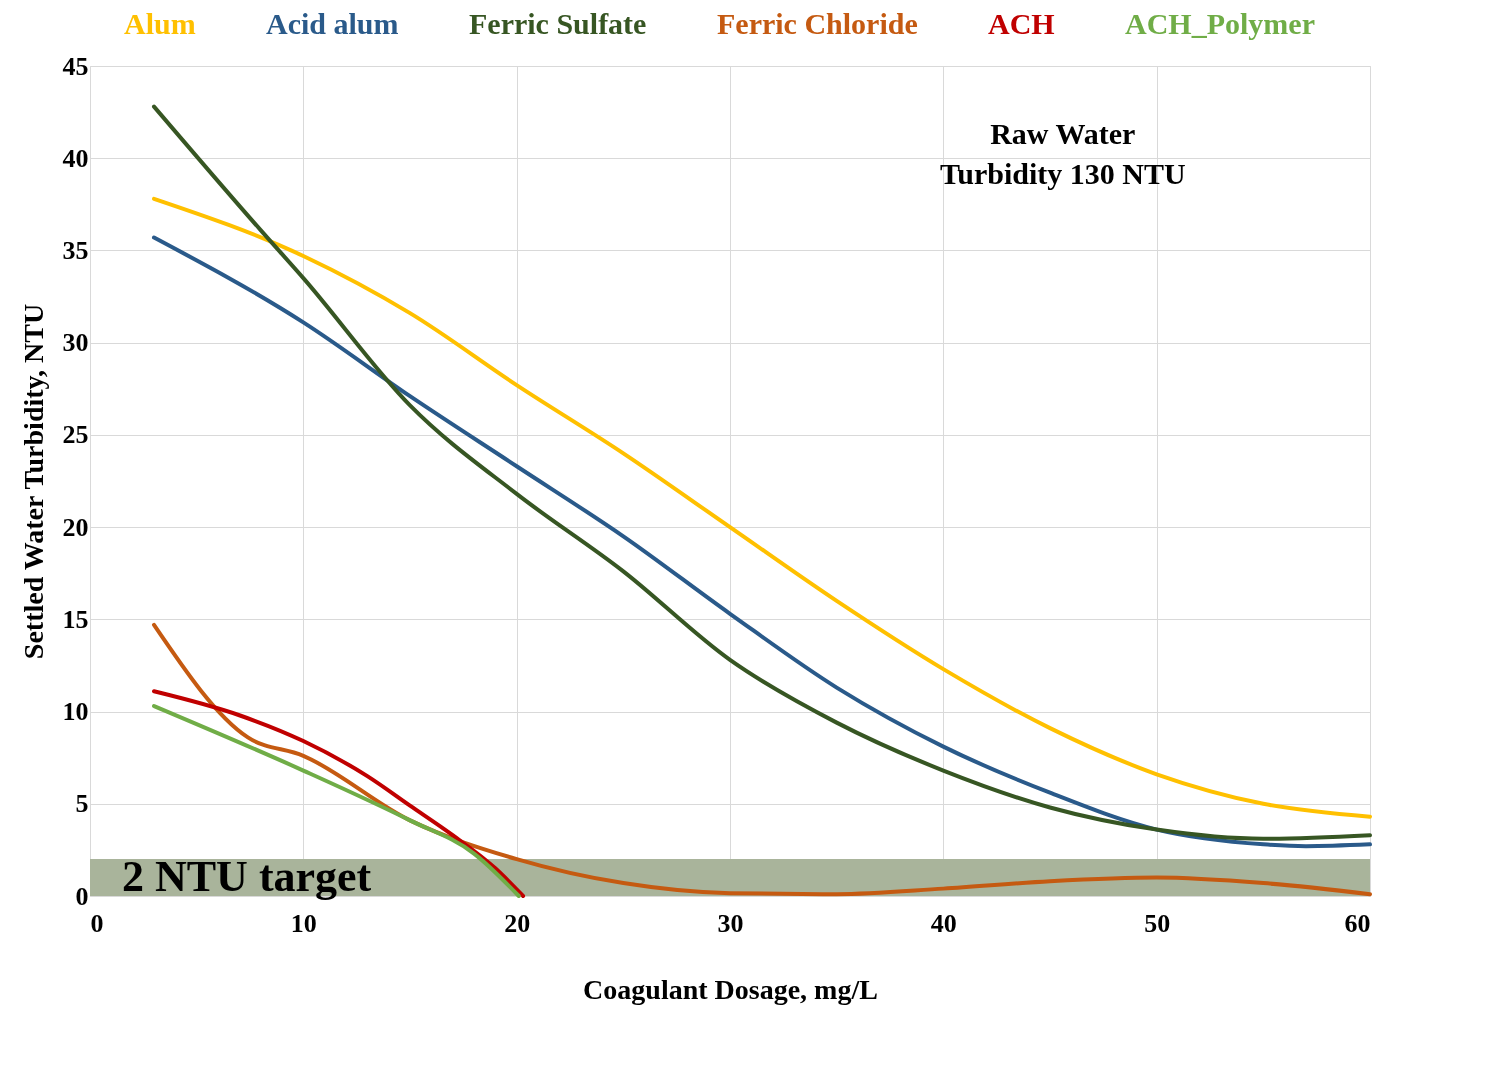 This screenshot has height=1085, width=1501. I want to click on x-tick-label: 60, so click(1357, 923).